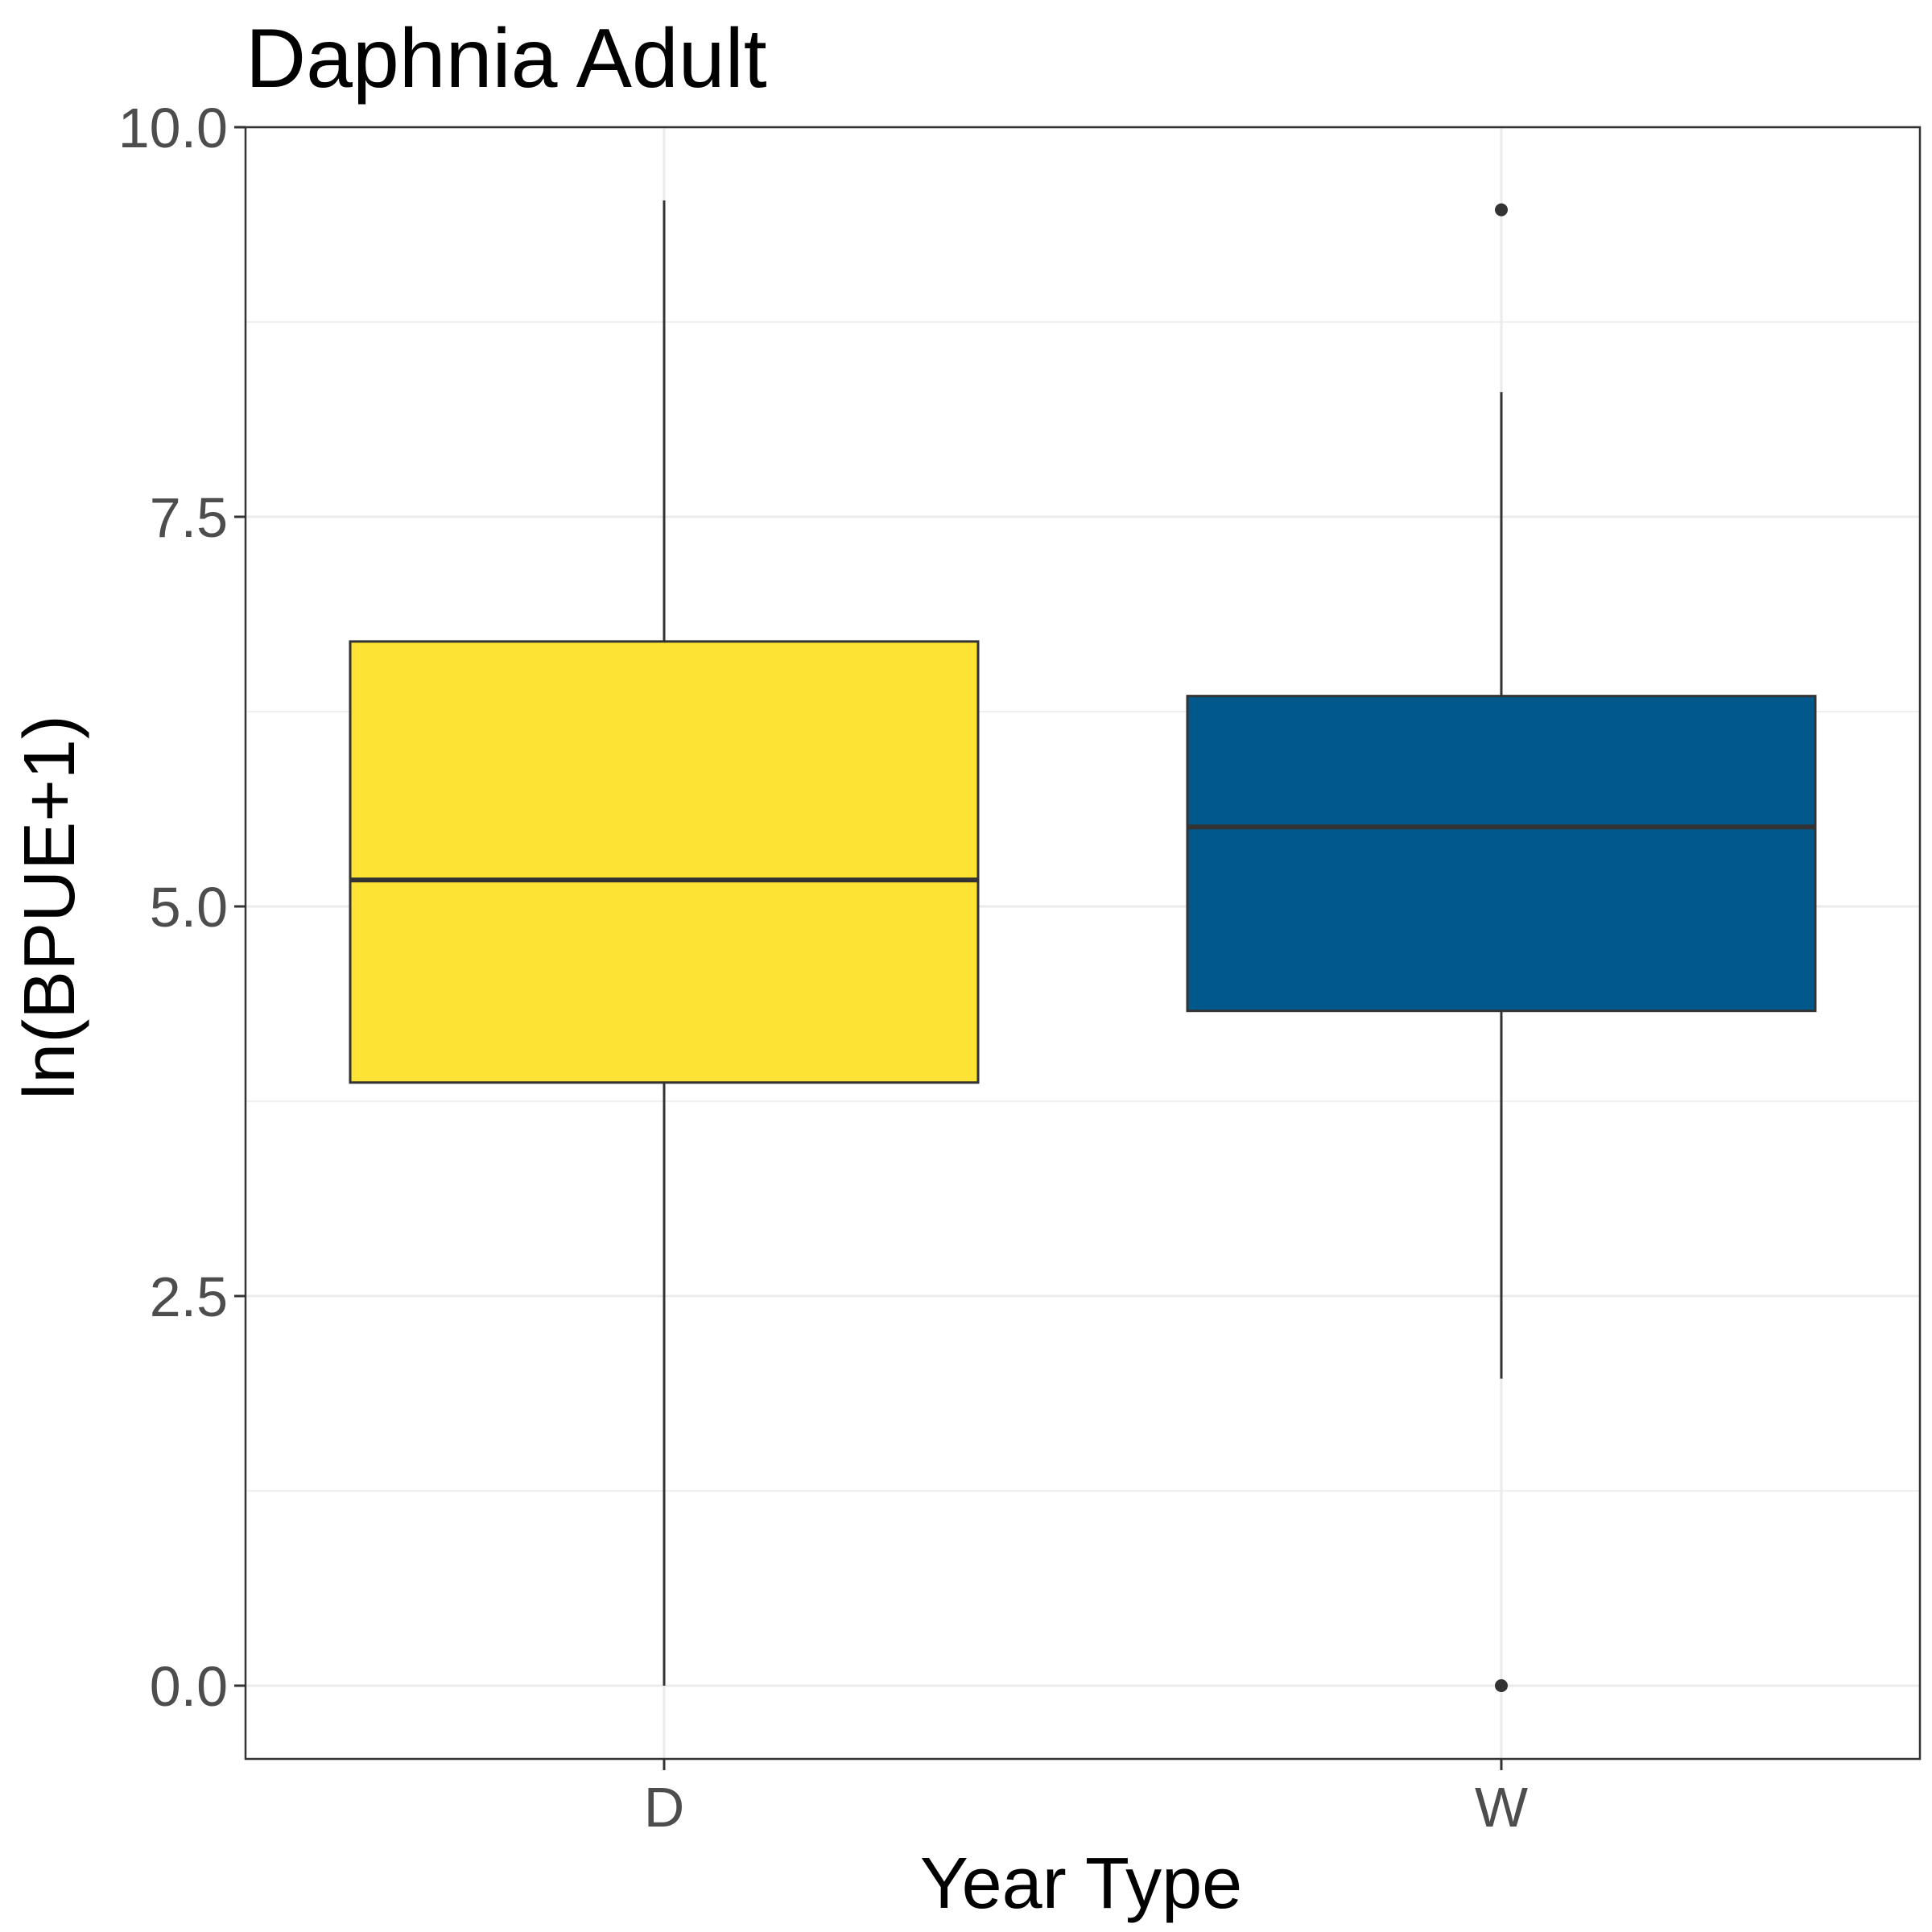  I want to click on y-tick-label: 7.5, so click(189, 517).